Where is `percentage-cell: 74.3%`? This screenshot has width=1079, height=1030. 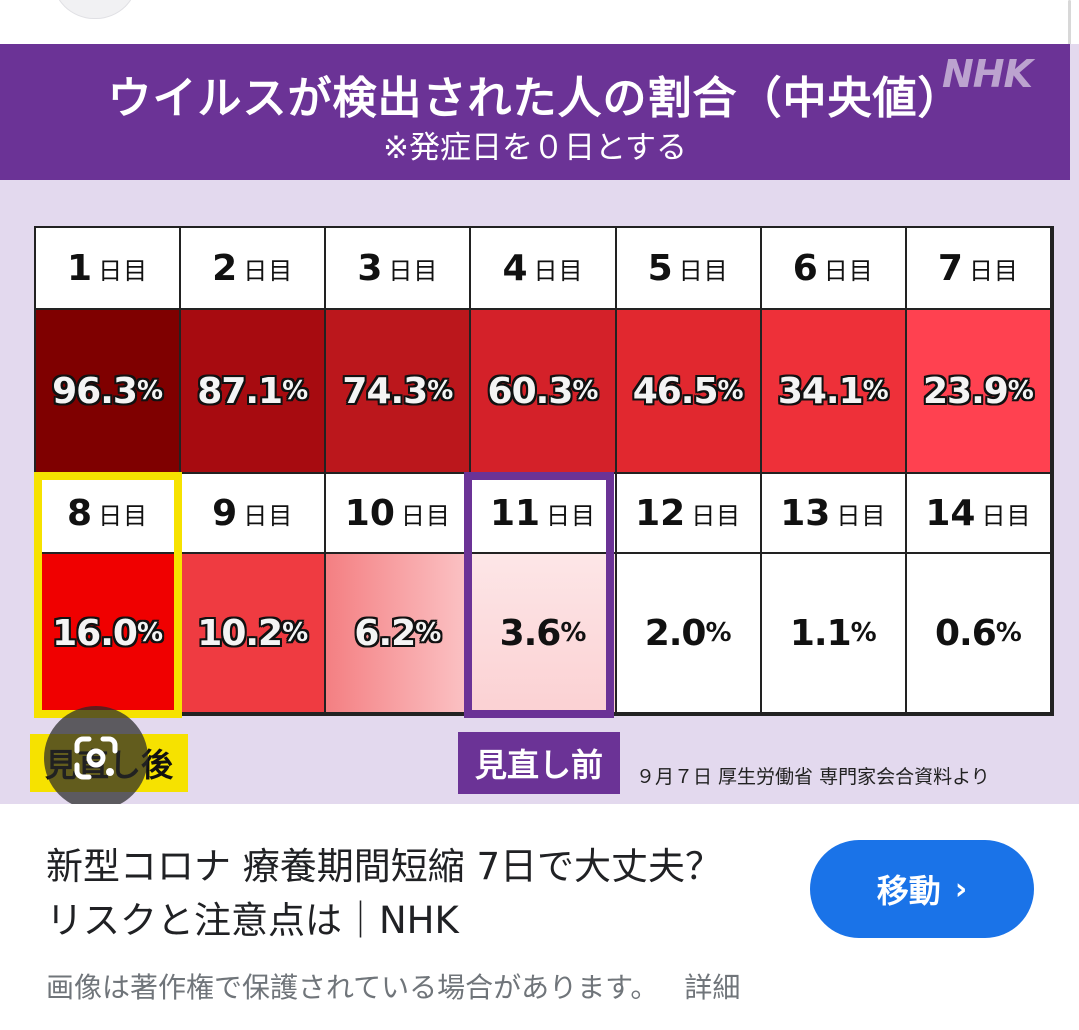 percentage-cell: 74.3% is located at coordinates (399, 392).